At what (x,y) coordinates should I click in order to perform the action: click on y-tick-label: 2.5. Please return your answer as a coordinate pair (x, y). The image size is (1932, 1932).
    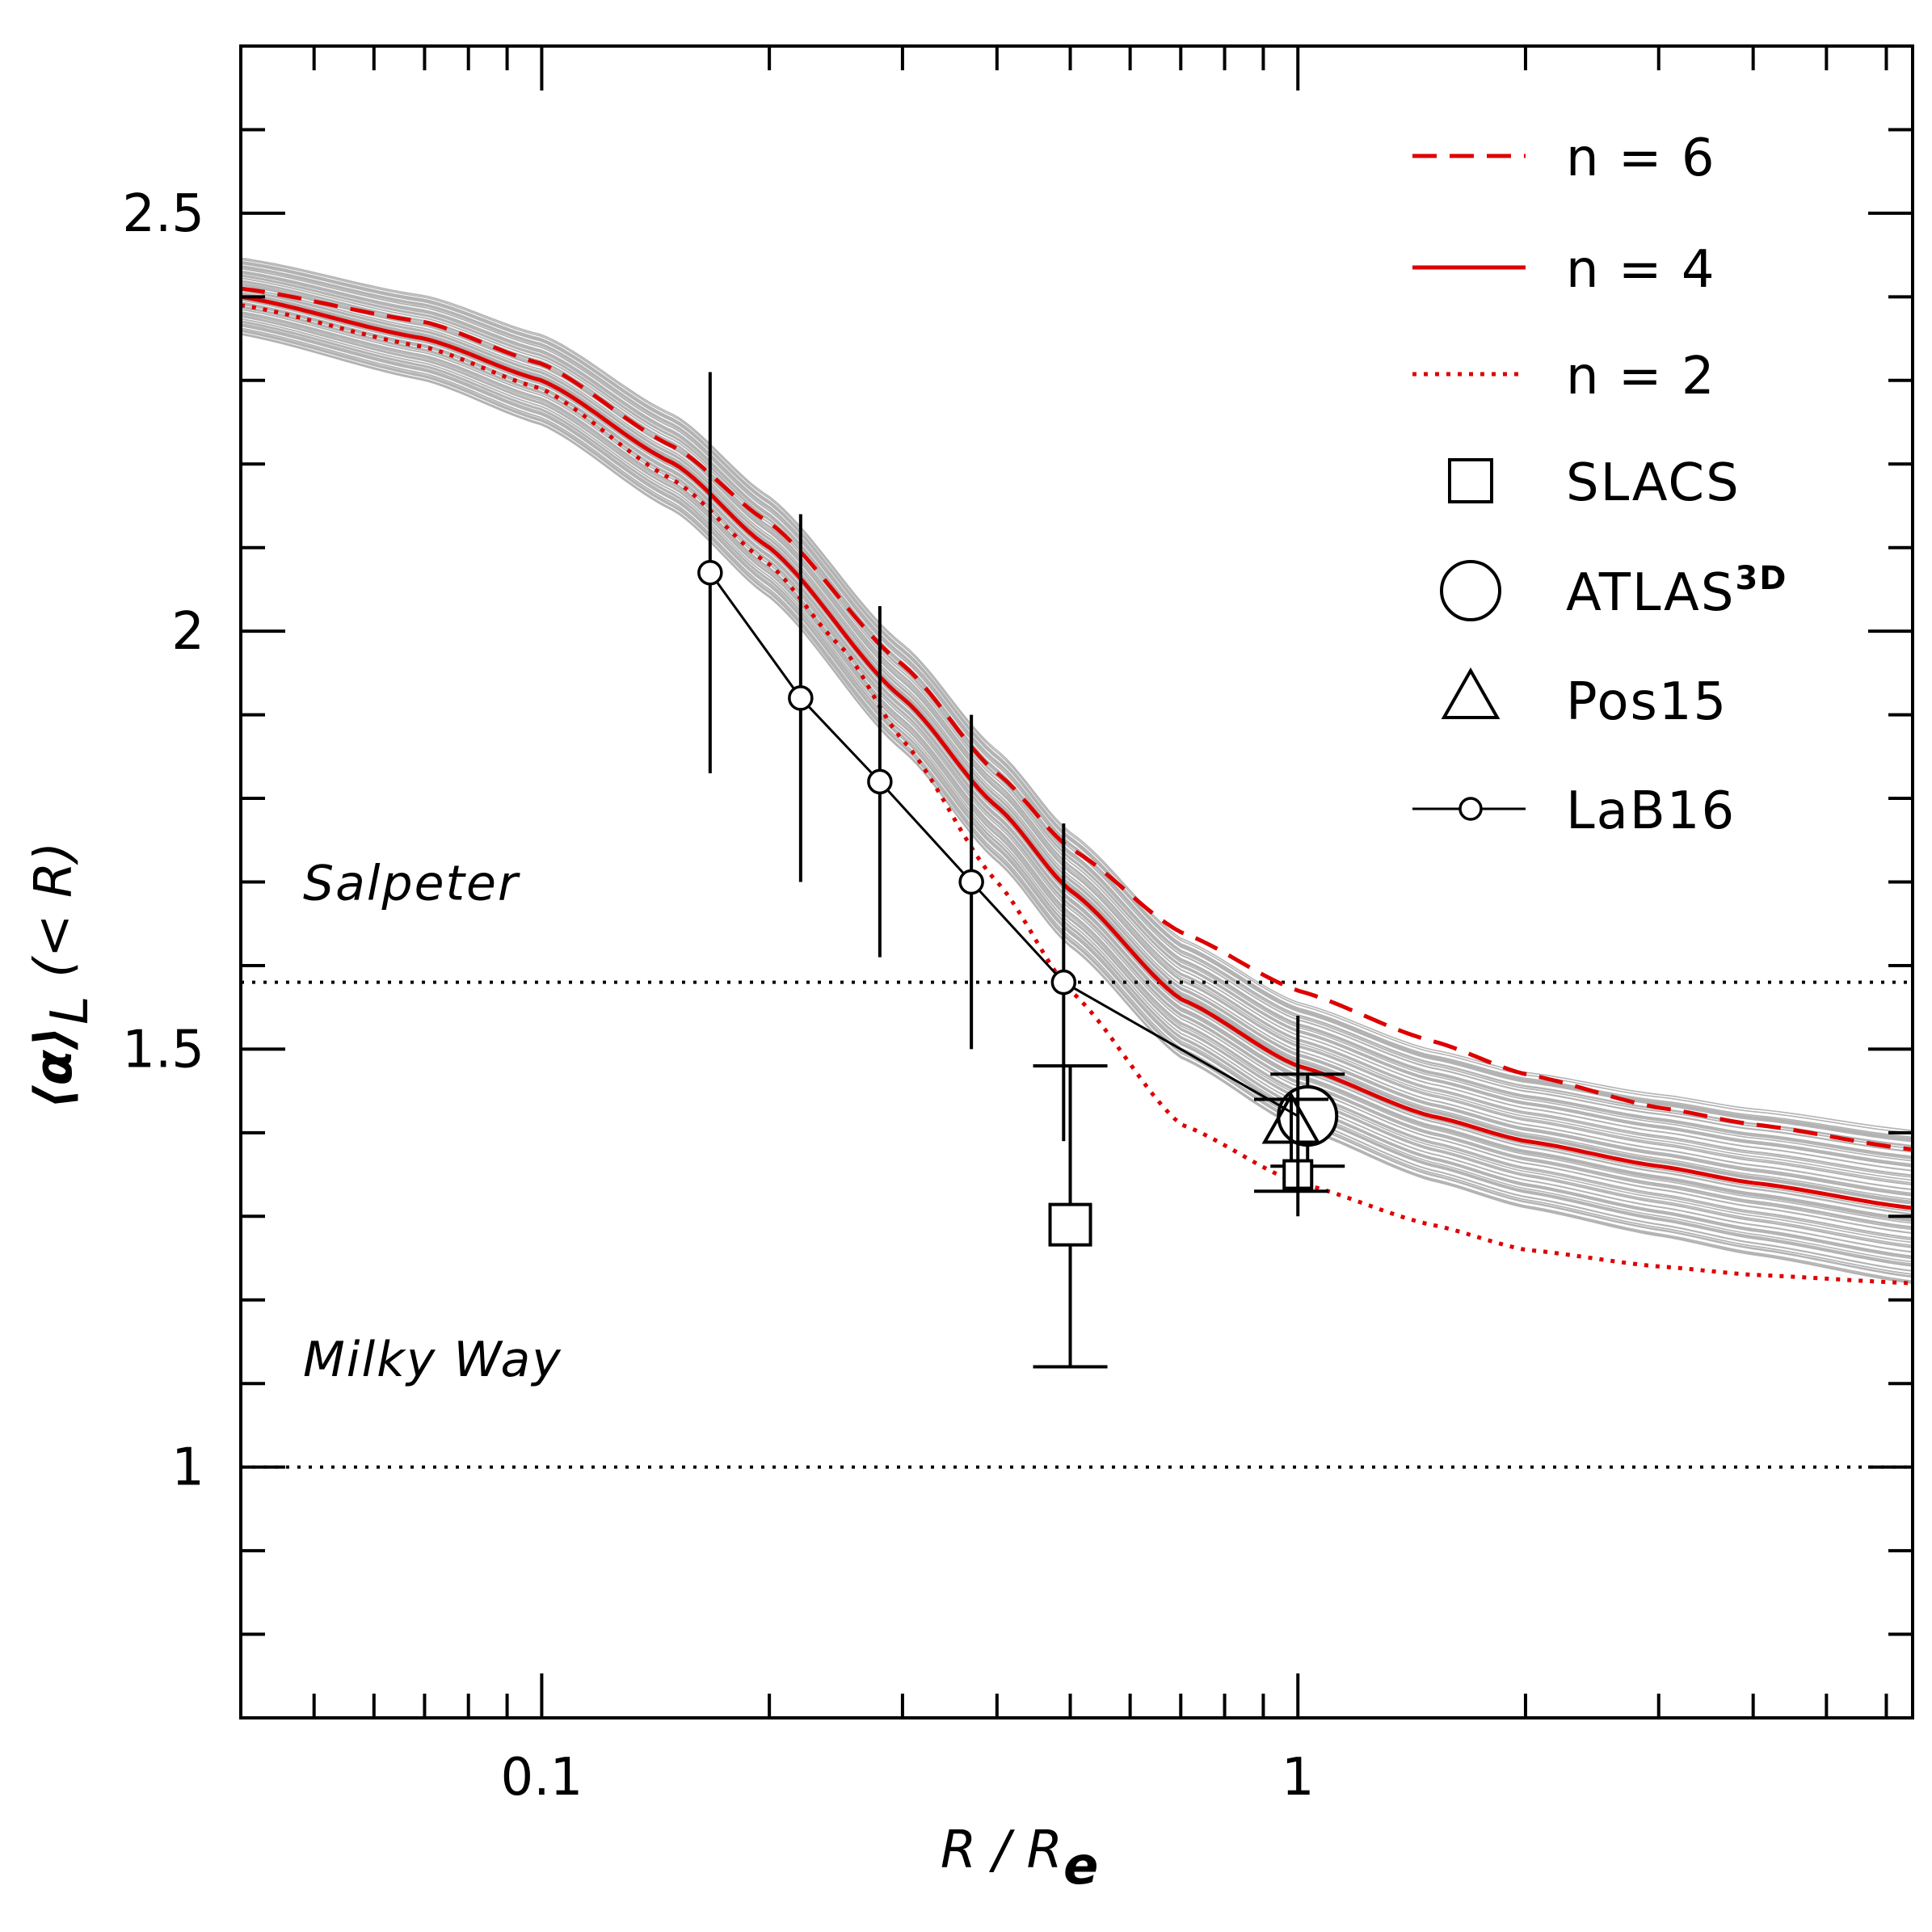
    Looking at the image, I should click on (163, 214).